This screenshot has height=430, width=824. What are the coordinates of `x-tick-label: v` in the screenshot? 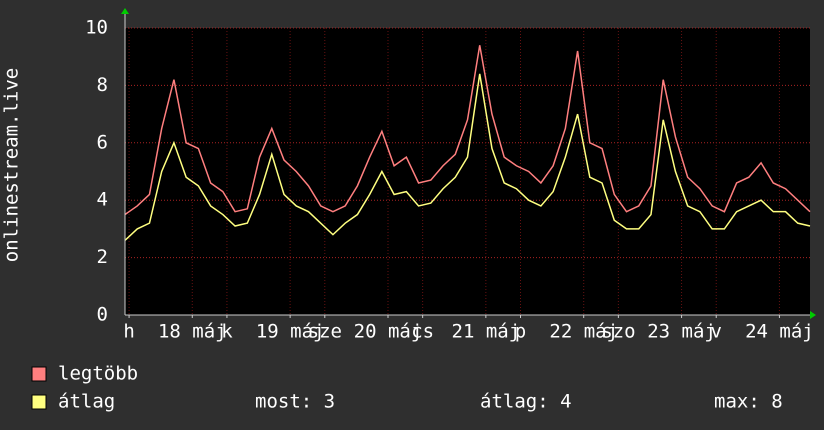 It's located at (715, 332).